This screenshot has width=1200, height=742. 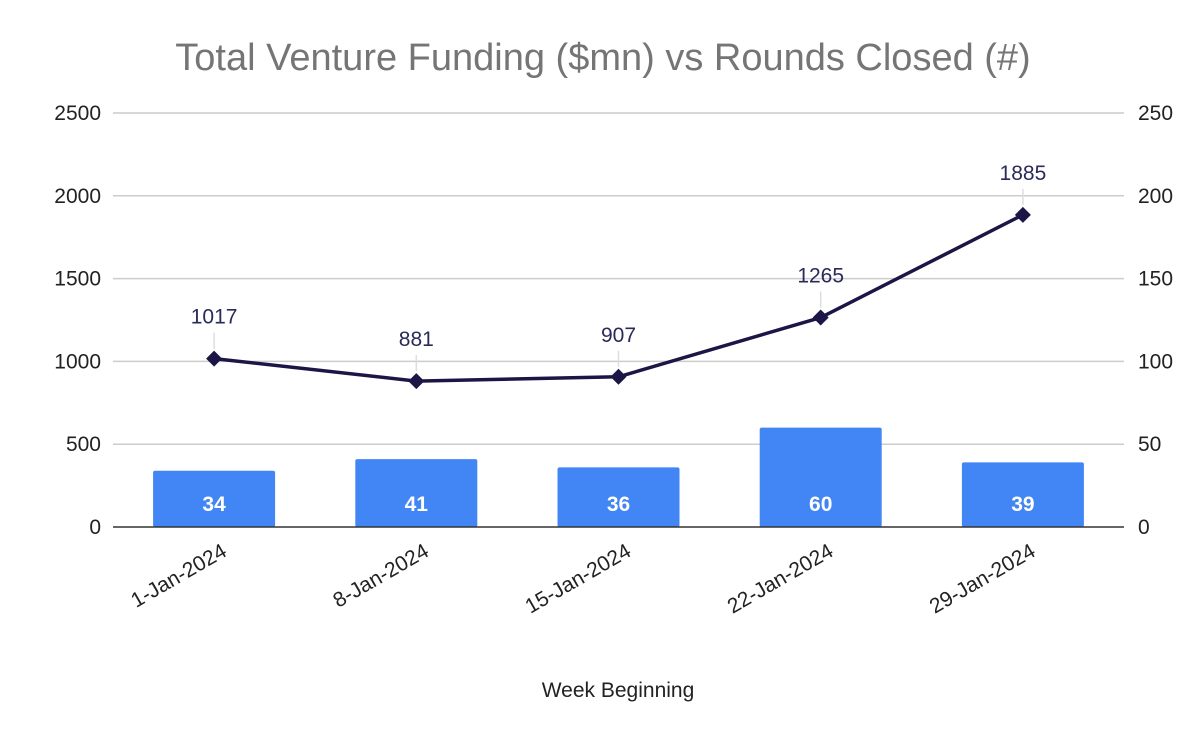 What do you see at coordinates (1144, 527) in the screenshot?
I see `right-tick-label: 0` at bounding box center [1144, 527].